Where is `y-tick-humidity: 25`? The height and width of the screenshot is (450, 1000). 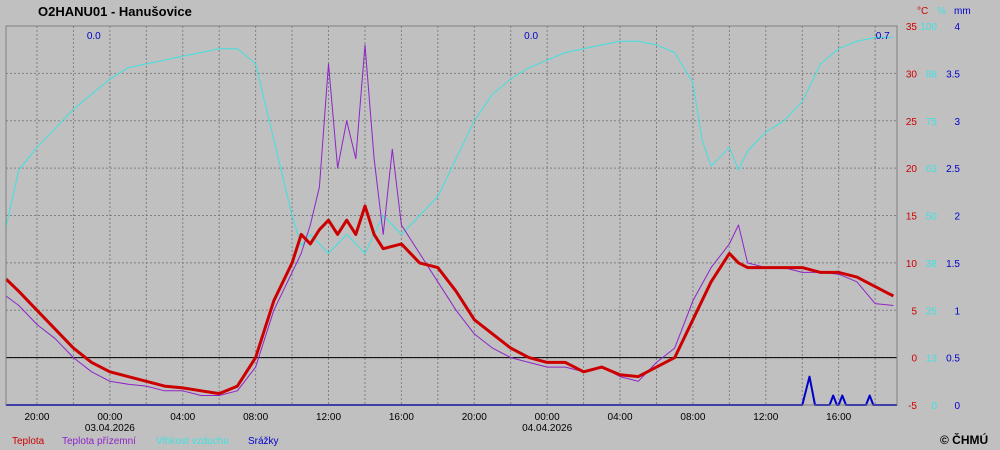 y-tick-humidity: 25 is located at coordinates (932, 311).